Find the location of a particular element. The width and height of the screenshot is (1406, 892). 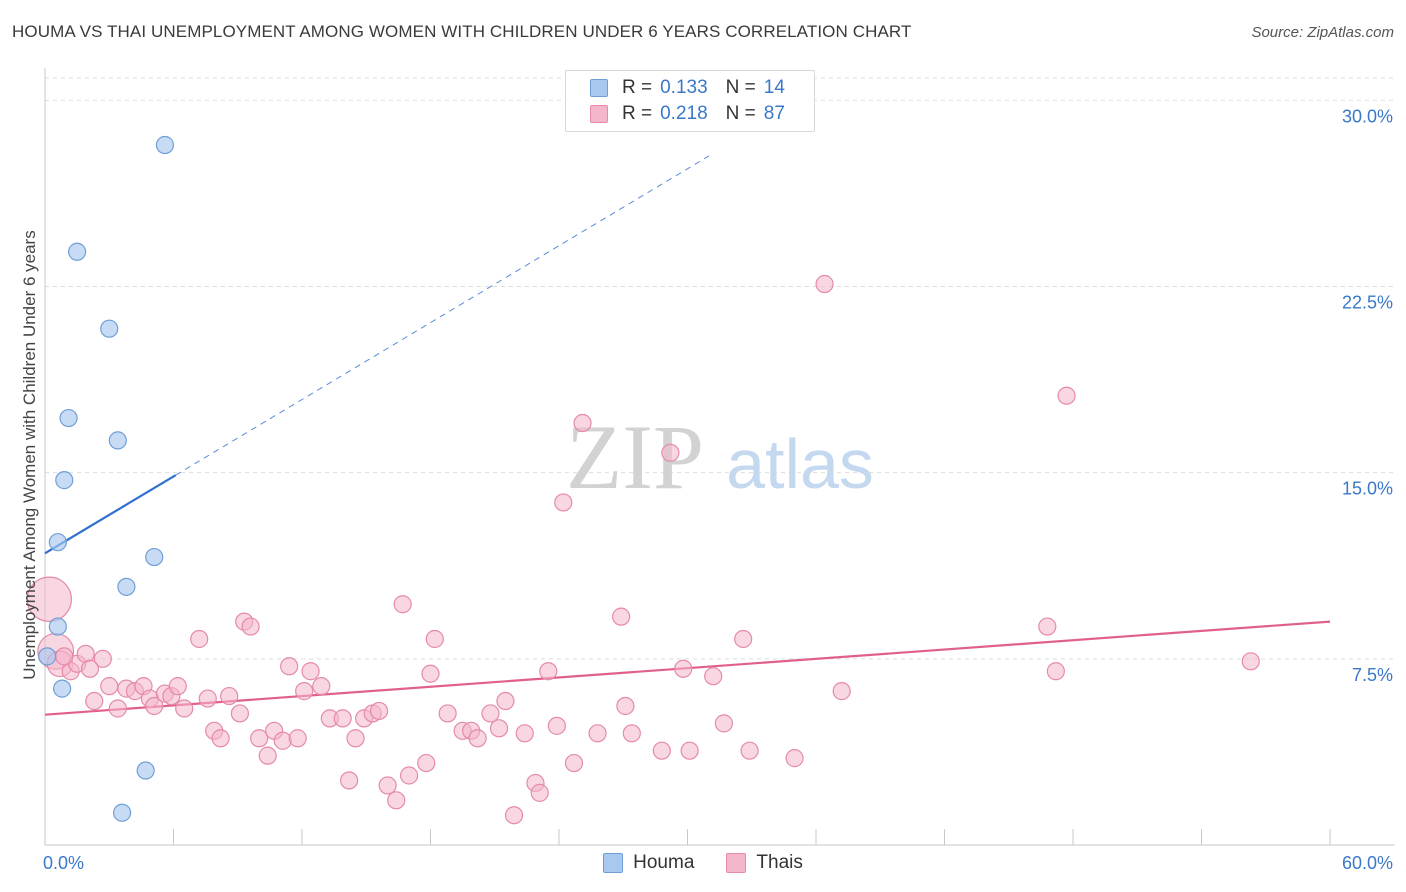

houma-legend-label: Houma is located at coordinates (664, 862).